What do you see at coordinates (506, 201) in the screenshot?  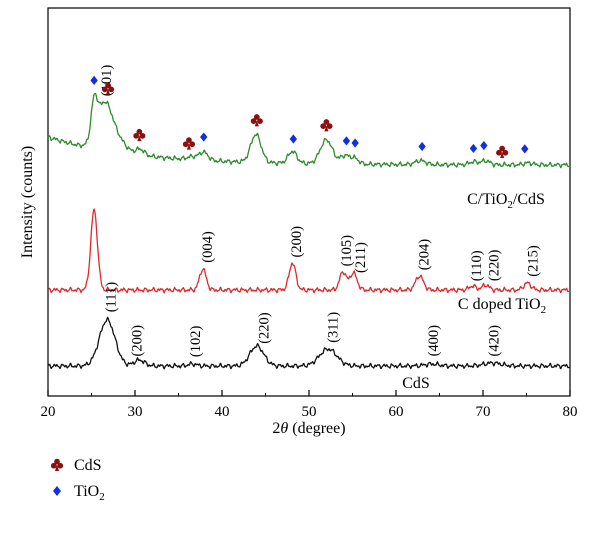 I see `series-label-0: C/TiO2/CdS` at bounding box center [506, 201].